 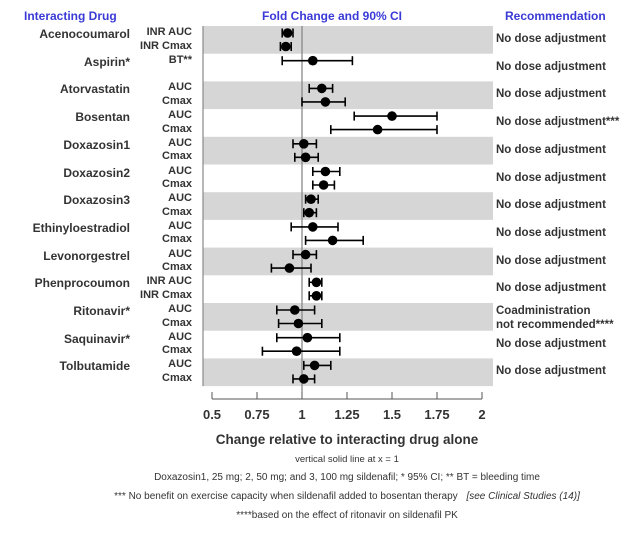 What do you see at coordinates (96, 144) in the screenshot?
I see `drug-label: Doxazosin1` at bounding box center [96, 144].